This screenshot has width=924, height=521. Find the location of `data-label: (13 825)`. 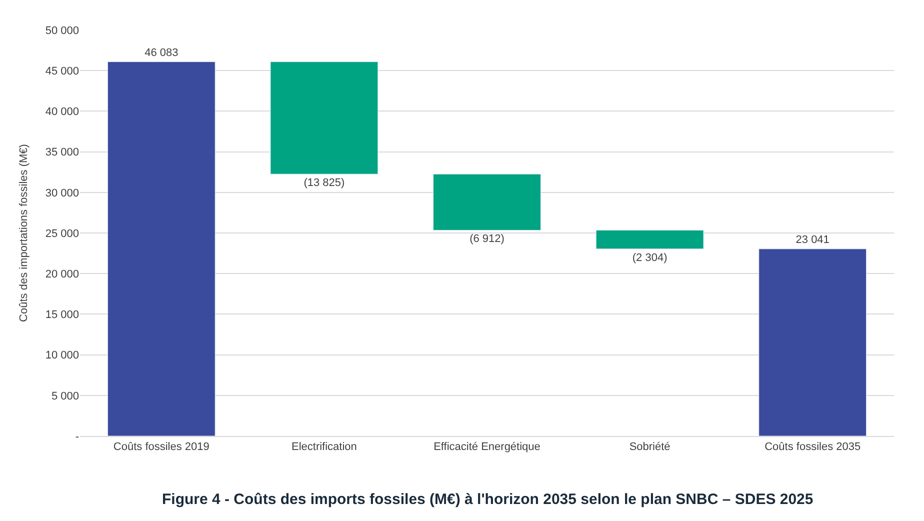

data-label: (13 825) is located at coordinates (324, 183).